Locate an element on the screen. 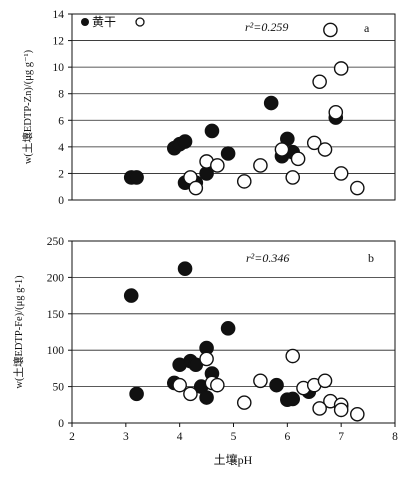  panel-a-label: a is located at coordinates (367, 28).